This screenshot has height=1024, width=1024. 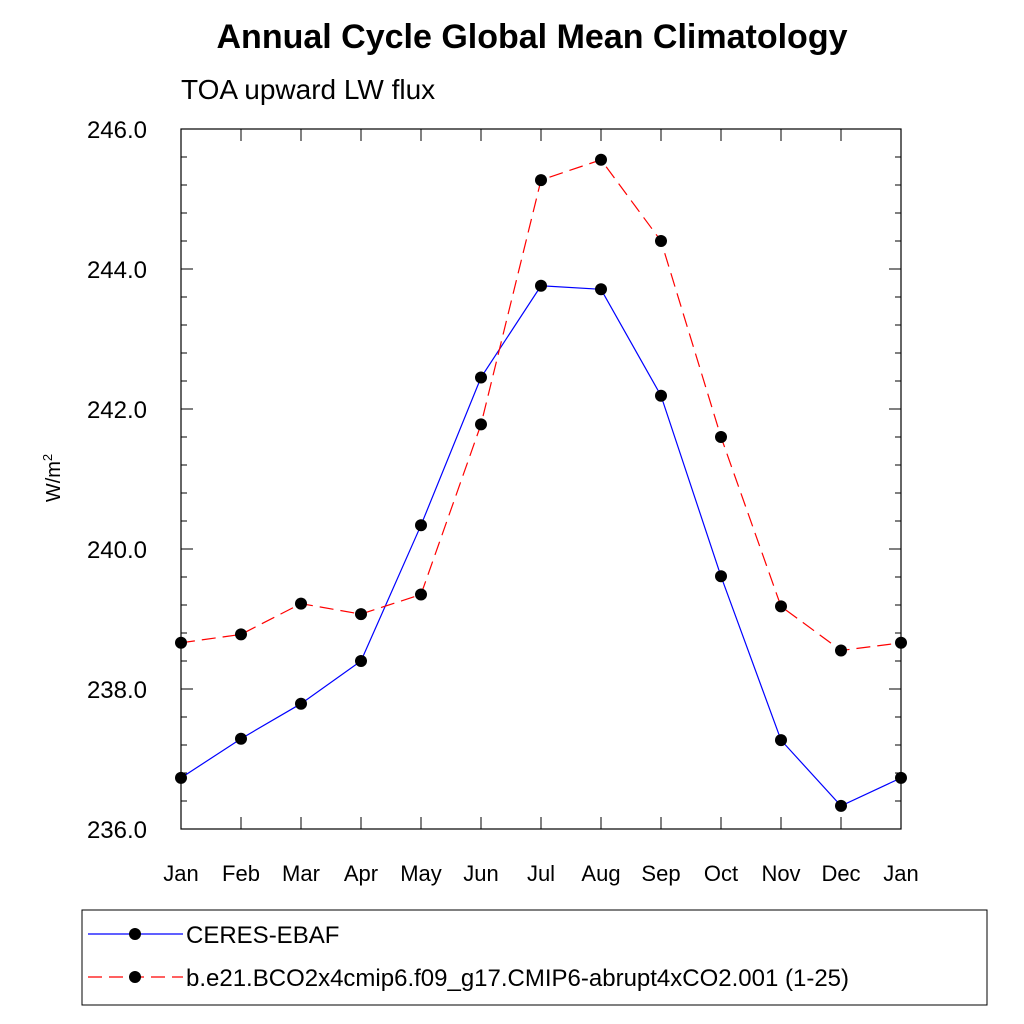 I want to click on y-tick-label: 240.0, so click(x=117, y=550).